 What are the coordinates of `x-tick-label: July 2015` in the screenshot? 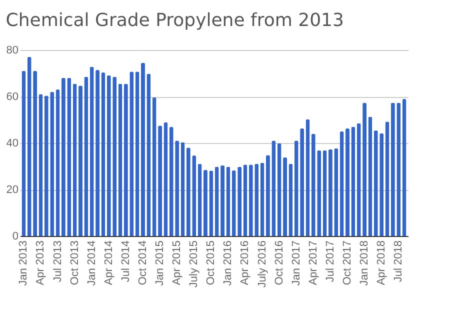 It's located at (194, 264).